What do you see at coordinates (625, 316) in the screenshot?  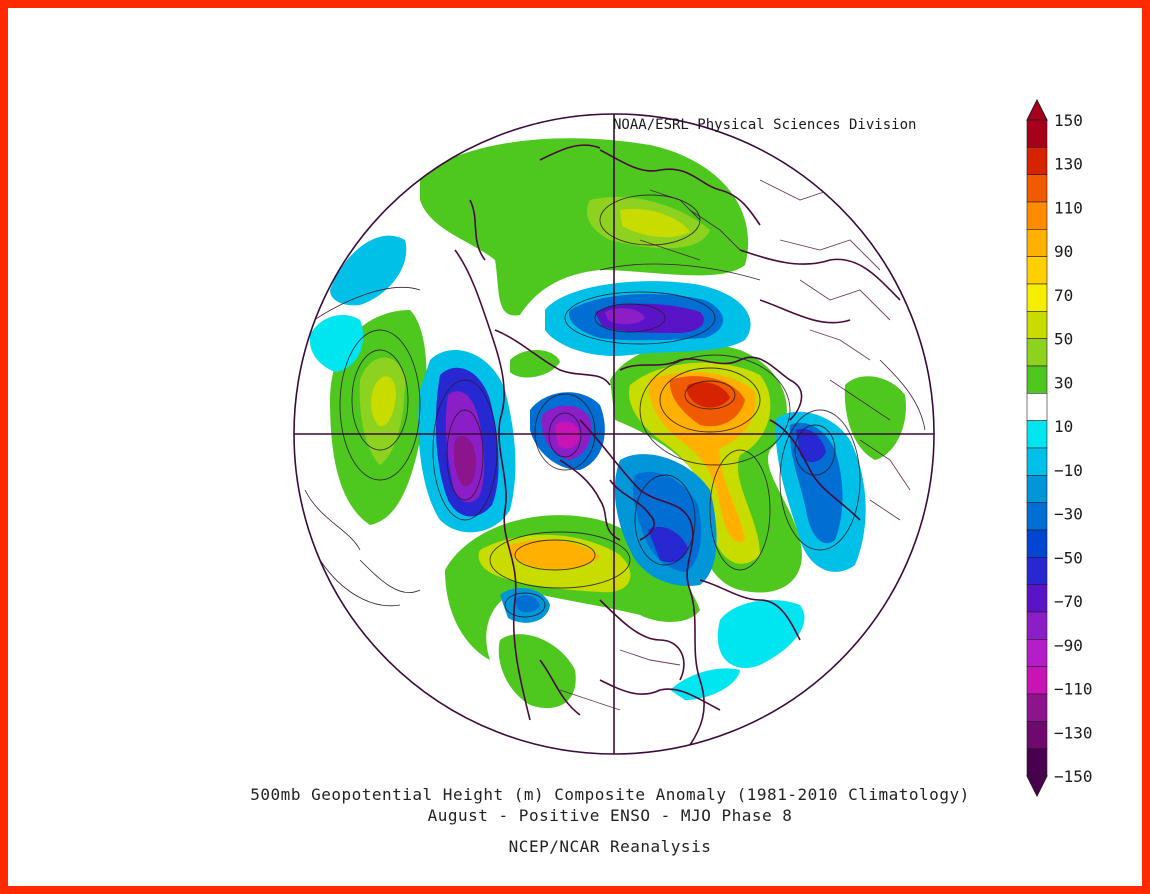 I see `trough-asia-max` at bounding box center [625, 316].